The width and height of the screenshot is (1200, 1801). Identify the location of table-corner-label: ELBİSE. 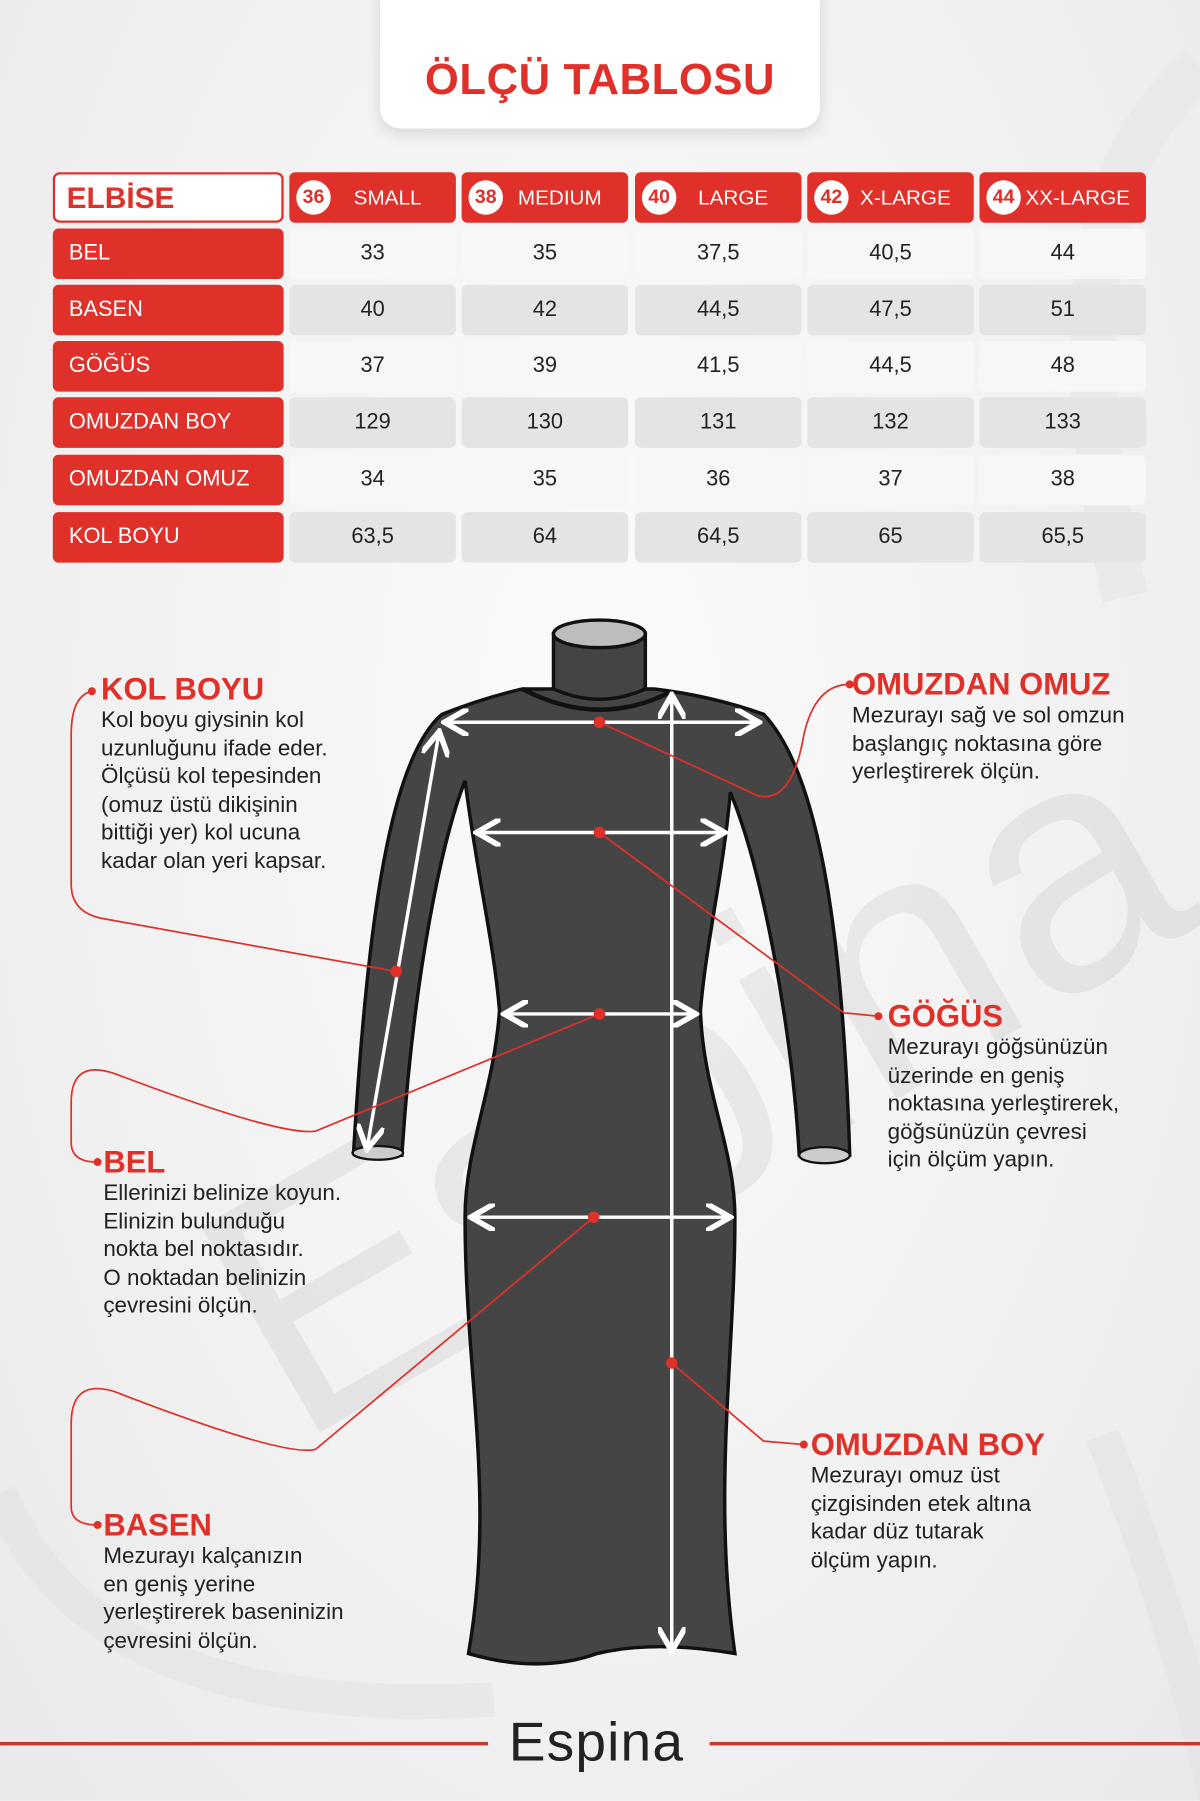
(168, 197).